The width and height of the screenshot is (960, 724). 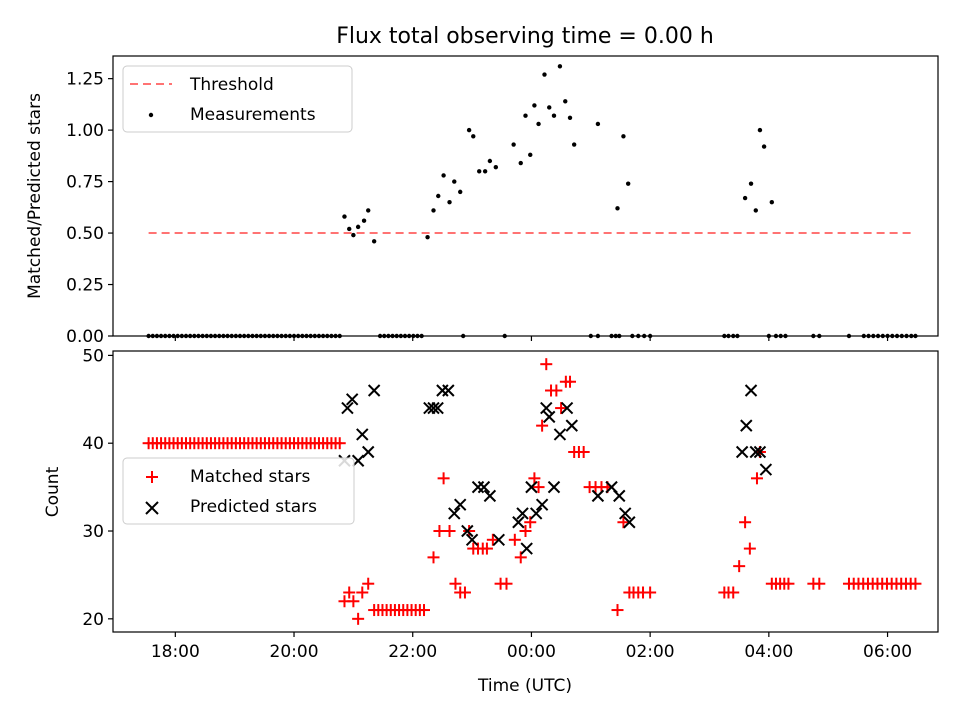 I want to click on legend-predicted-swatch, so click(x=152, y=508).